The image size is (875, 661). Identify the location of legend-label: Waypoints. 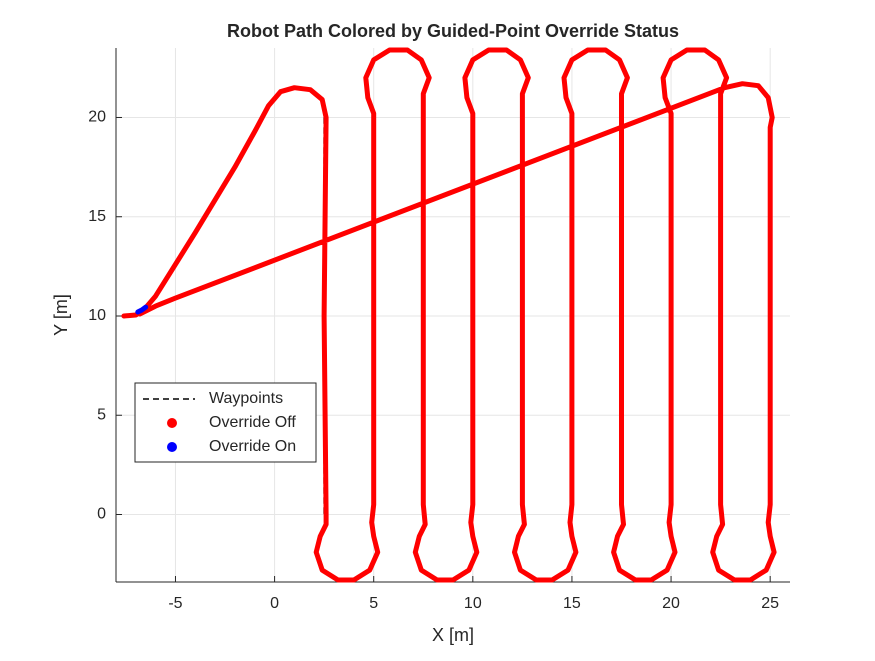
(246, 398).